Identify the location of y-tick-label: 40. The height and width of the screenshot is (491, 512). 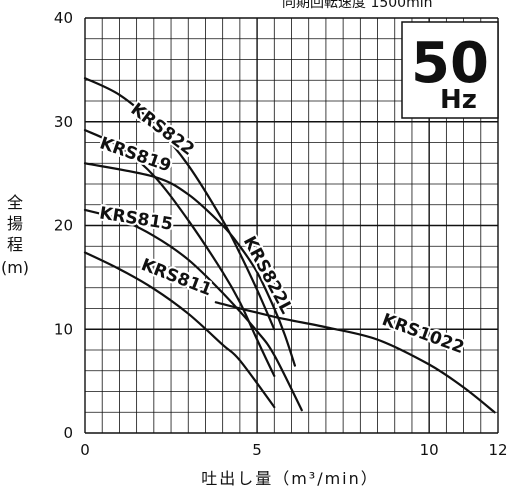
(63, 18).